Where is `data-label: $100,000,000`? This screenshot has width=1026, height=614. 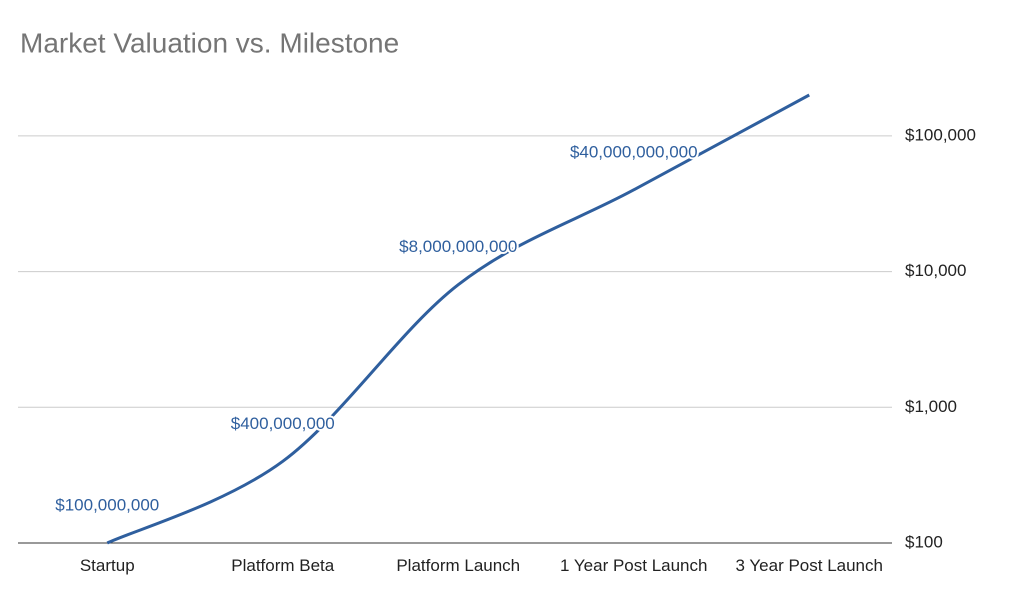
data-label: $100,000,000 is located at coordinates (107, 504).